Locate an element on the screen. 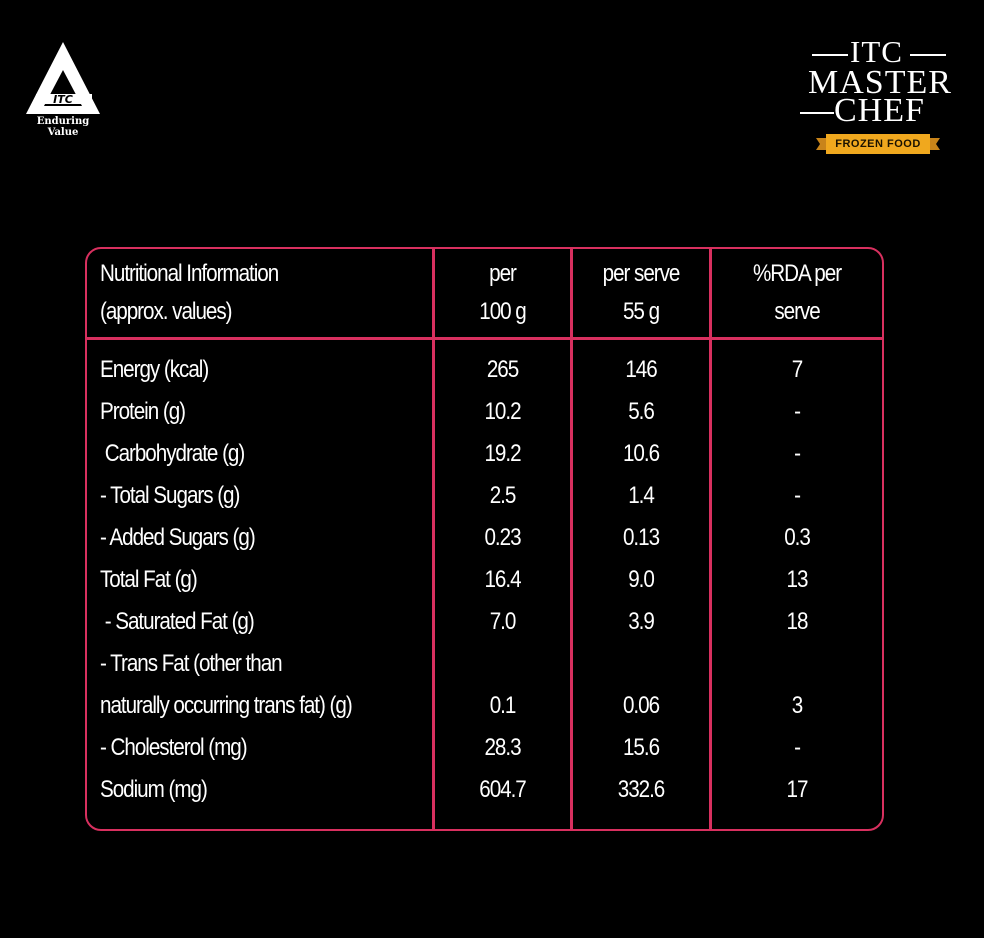 This screenshot has height=938, width=984. row-label: naturally occurring trans fat) (g) is located at coordinates (226, 705).